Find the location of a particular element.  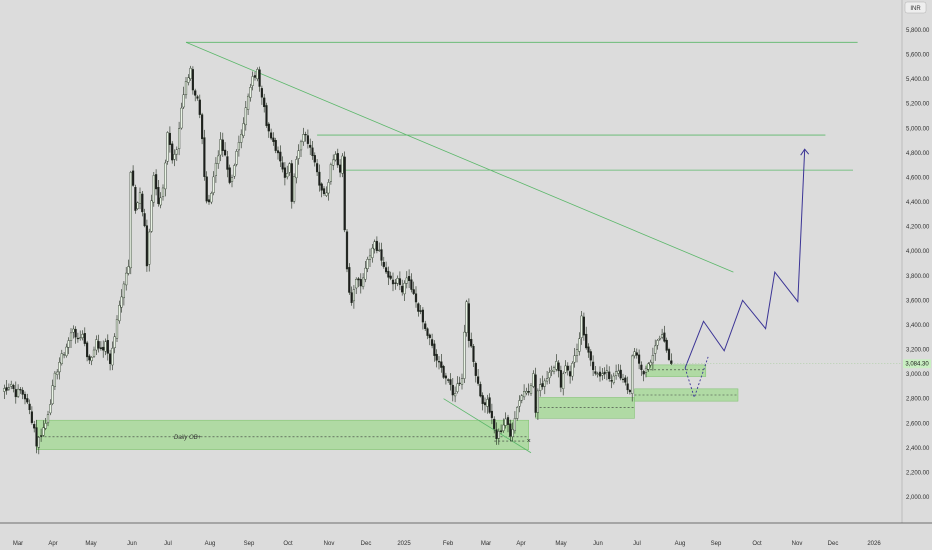

y-tick-label: 5,000.00 is located at coordinates (918, 129).